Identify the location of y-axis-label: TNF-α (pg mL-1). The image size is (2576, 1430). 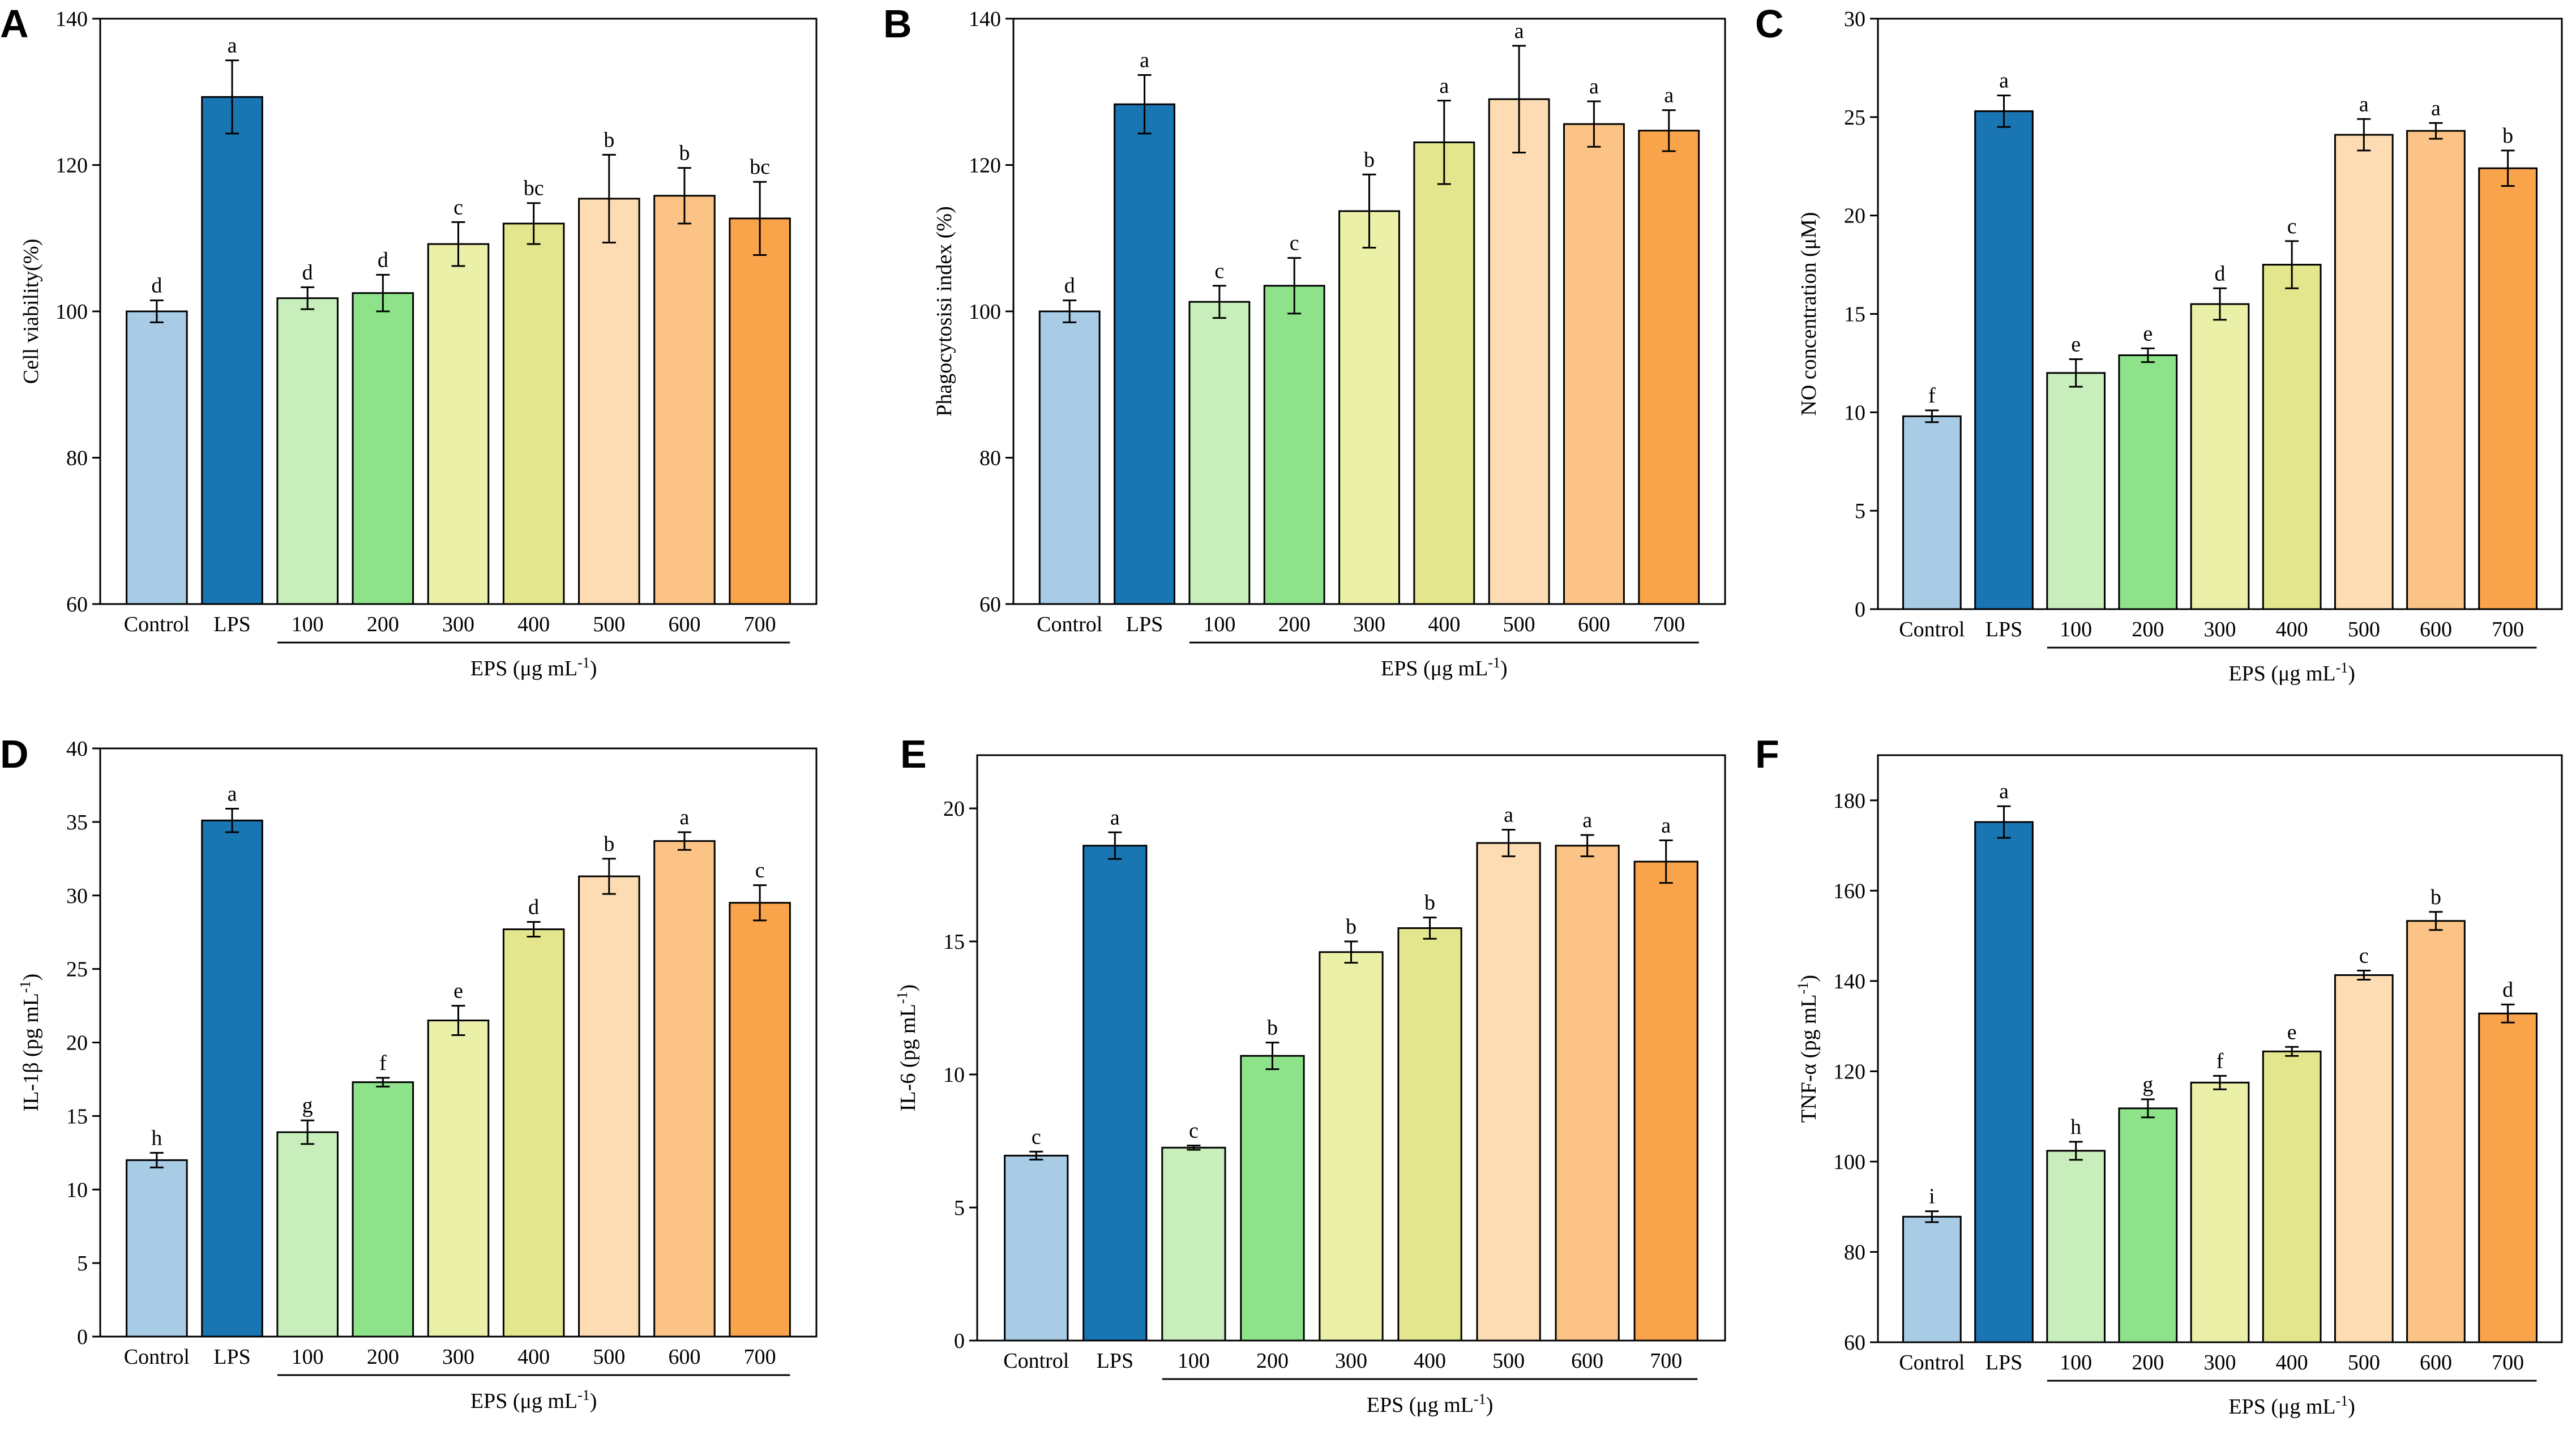
(1808, 1049).